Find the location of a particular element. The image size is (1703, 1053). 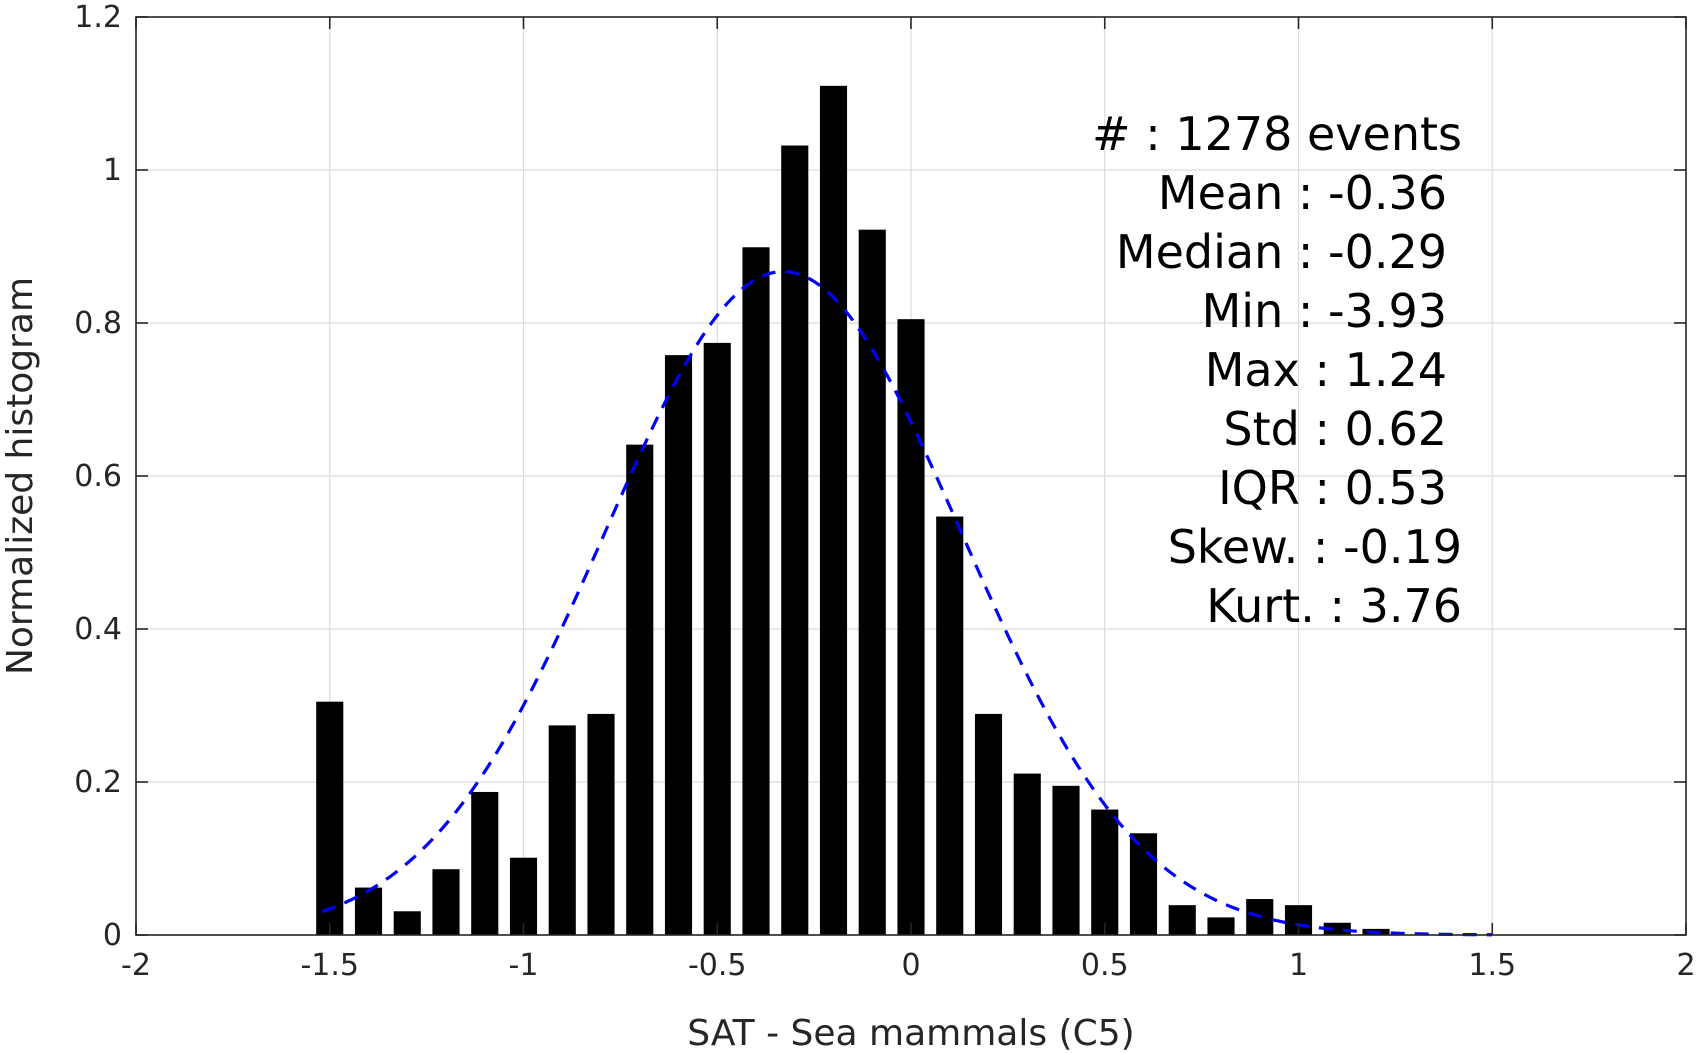

y-tick-label: 0.4 is located at coordinates (98, 629).